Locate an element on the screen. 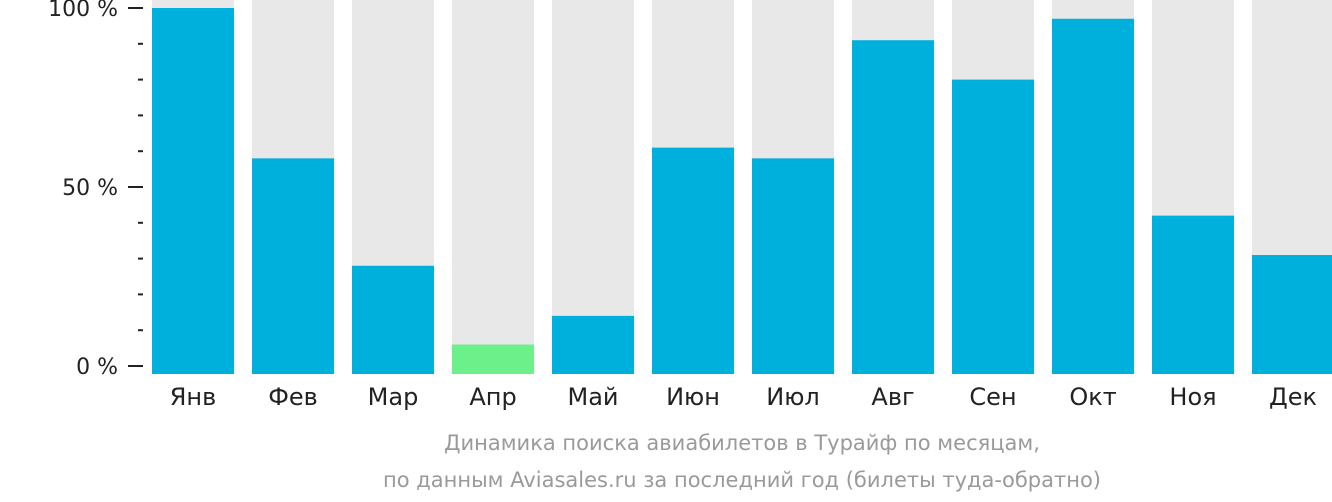 Image resolution: width=1332 pixels, height=502 pixels. x-tick-label: Июл is located at coordinates (793, 397).